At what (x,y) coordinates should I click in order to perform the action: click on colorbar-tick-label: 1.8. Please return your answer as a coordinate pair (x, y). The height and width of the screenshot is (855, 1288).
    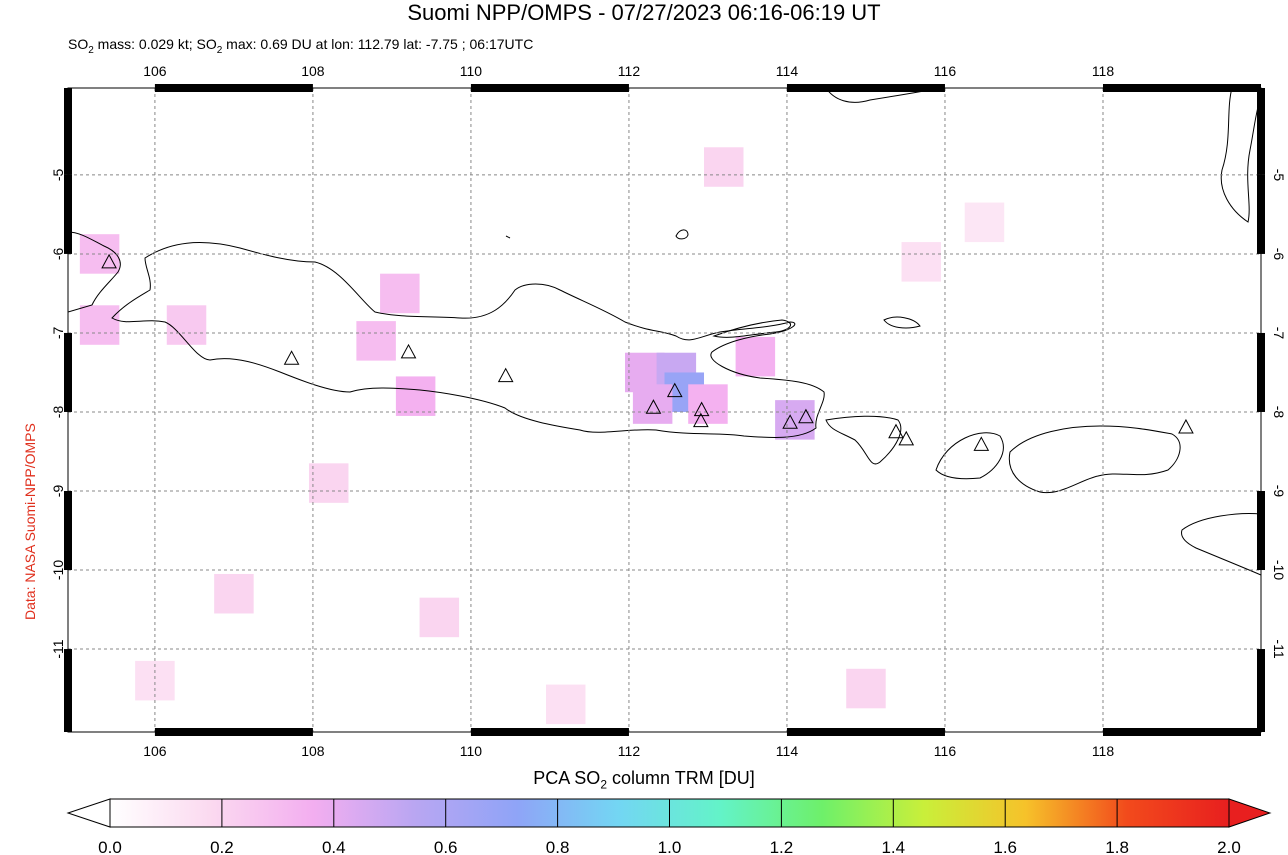
    Looking at the image, I should click on (1117, 846).